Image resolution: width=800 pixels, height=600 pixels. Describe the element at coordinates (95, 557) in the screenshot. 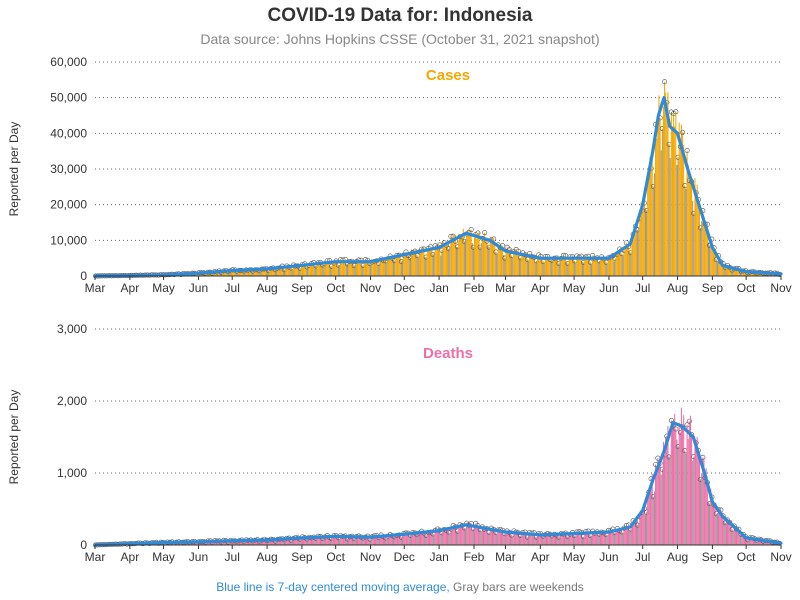

I see `deaths-xtick-label: Mar` at that location.